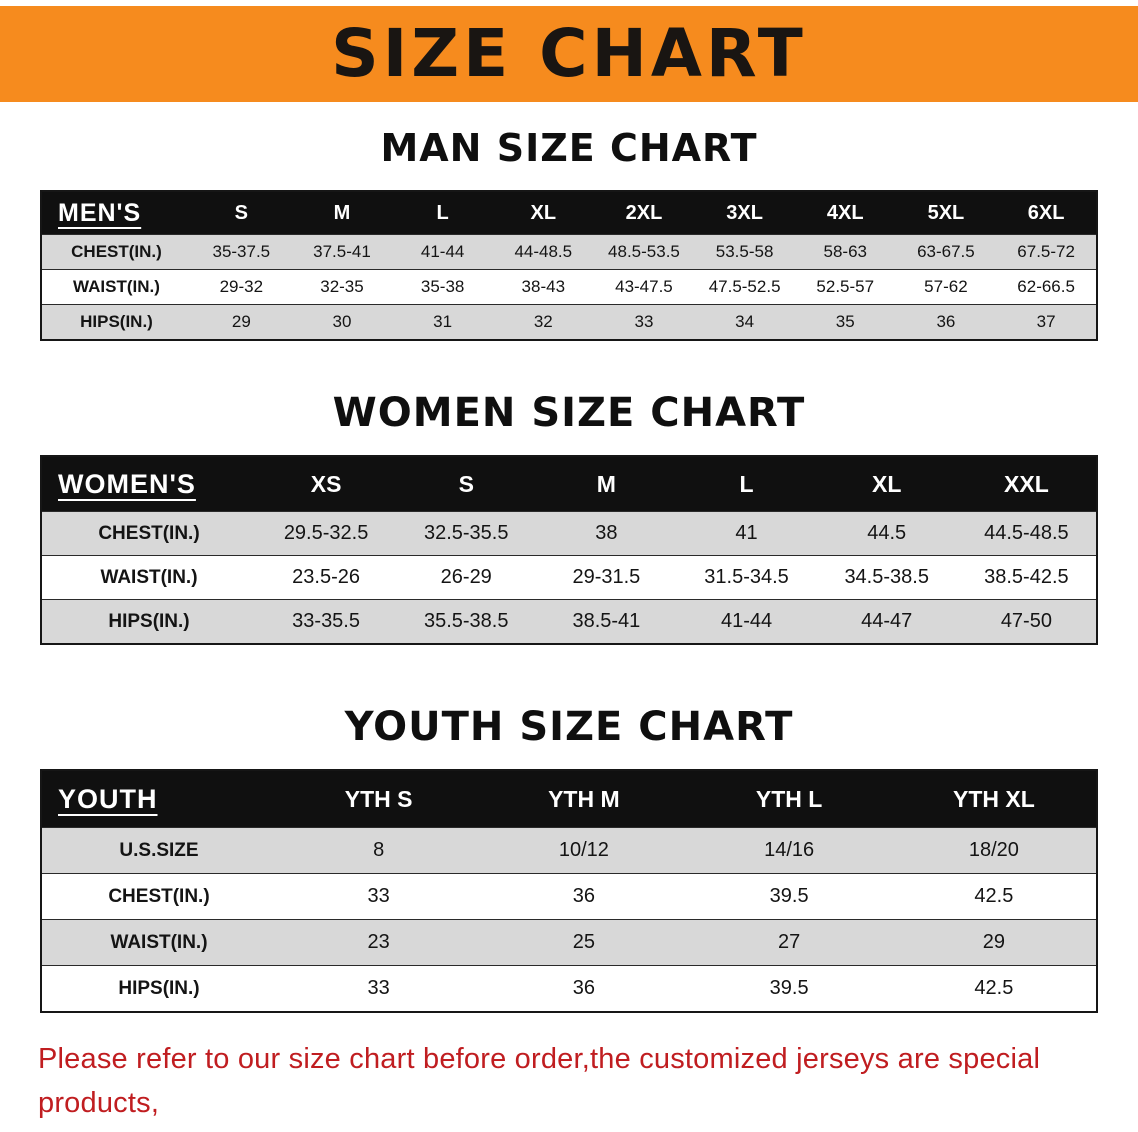 This screenshot has height=1132, width=1138. I want to click on table-header-cell: YTH XL, so click(994, 798).